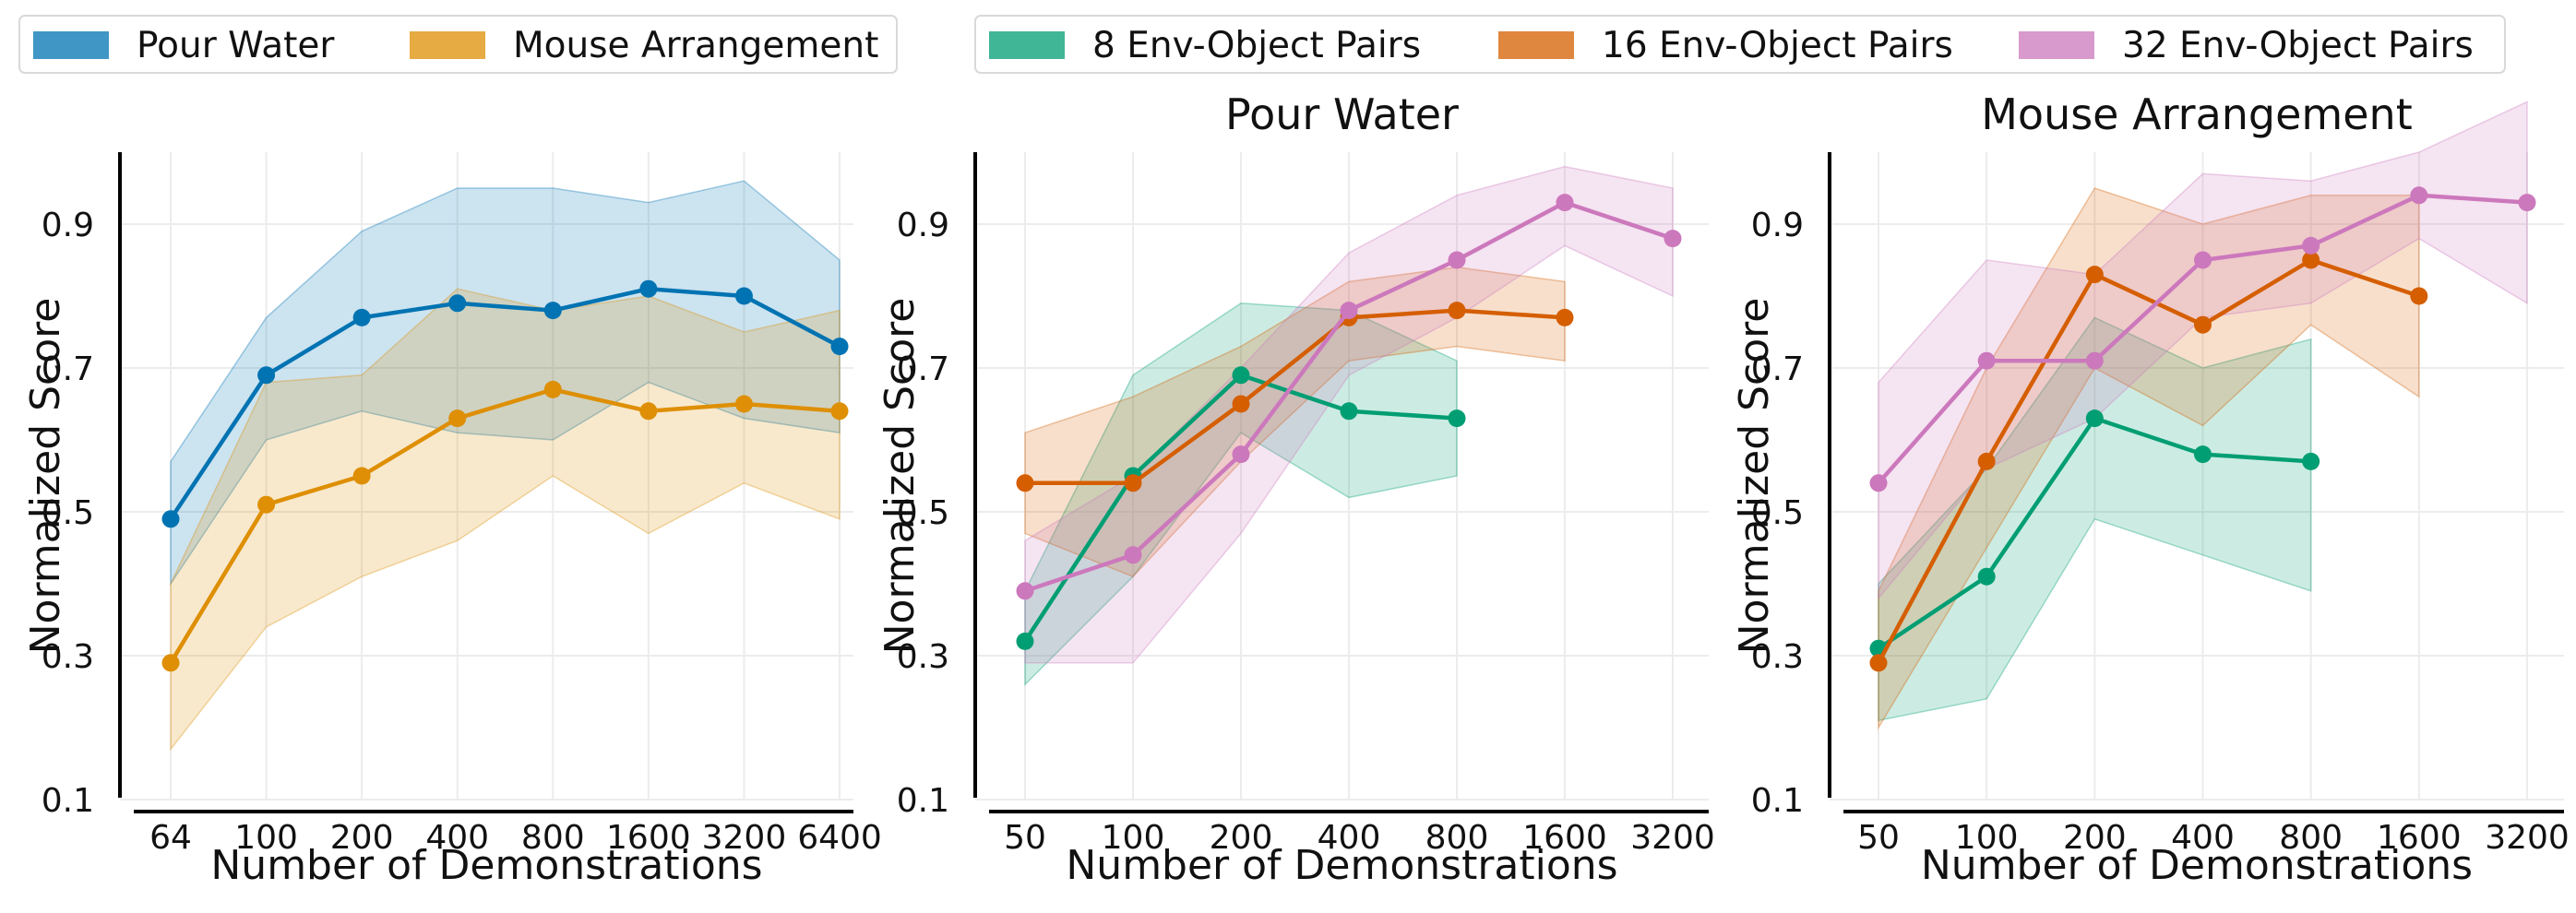  Describe the element at coordinates (2197, 114) in the screenshot. I see `chart-title: Mouse Arrangement` at that location.